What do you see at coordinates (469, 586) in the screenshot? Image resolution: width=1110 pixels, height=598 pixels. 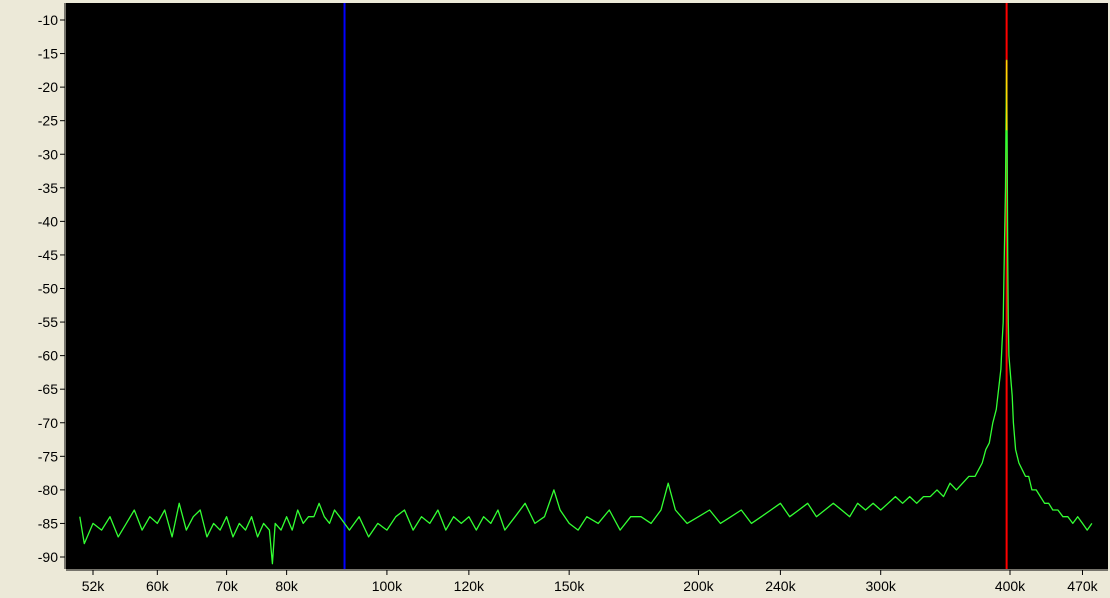 I see `x-tick-label: 120k` at bounding box center [469, 586].